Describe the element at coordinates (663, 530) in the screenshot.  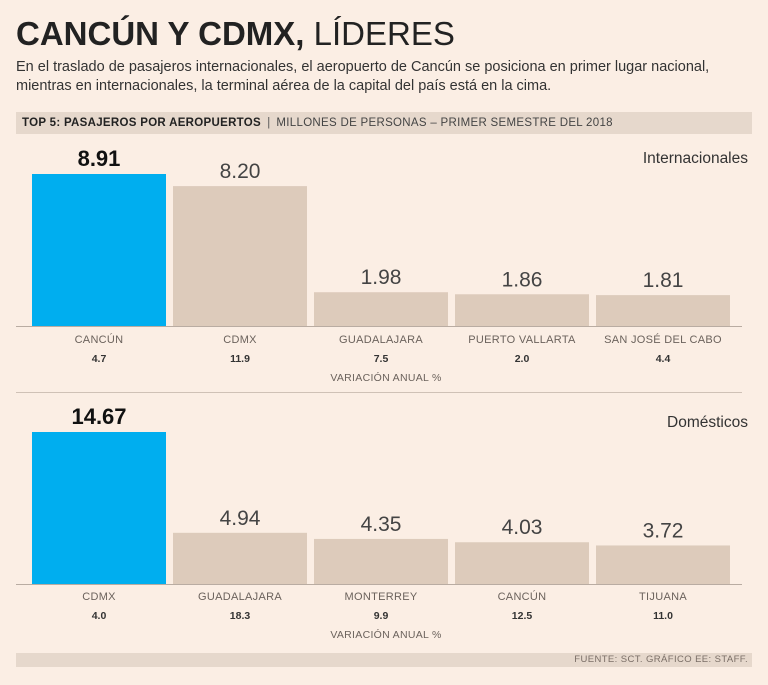
I see `bar-value-label: 3.72` at that location.